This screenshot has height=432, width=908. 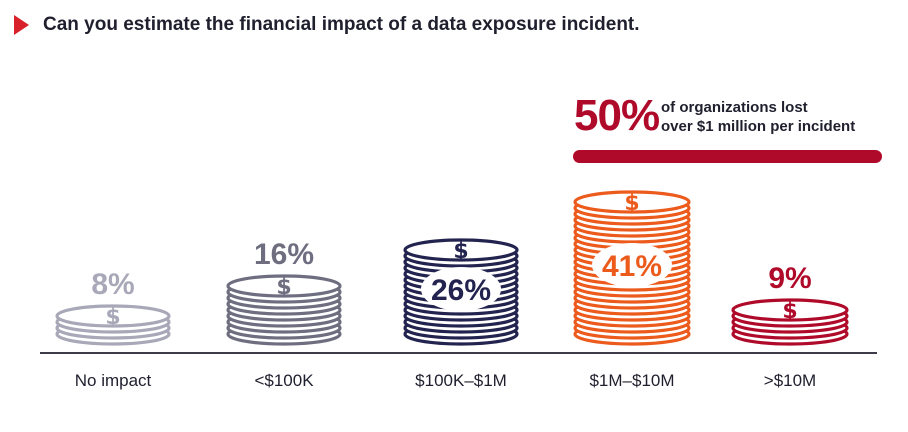 What do you see at coordinates (284, 380) in the screenshot?
I see `category-label: <$100K` at bounding box center [284, 380].